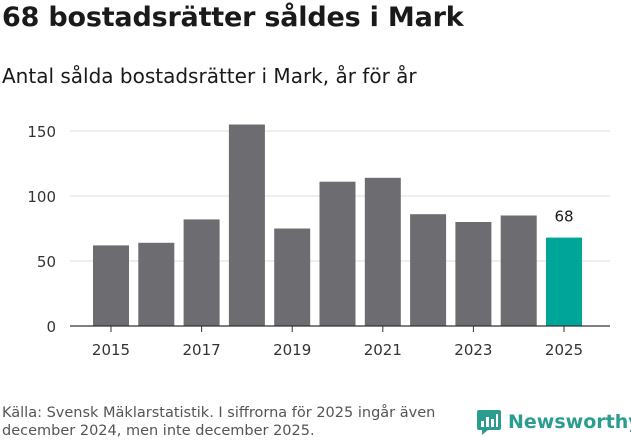 Image resolution: width=631 pixels, height=440 pixels. What do you see at coordinates (569, 422) in the screenshot?
I see `newsworthy-logo-text: Newsworthy` at bounding box center [569, 422].